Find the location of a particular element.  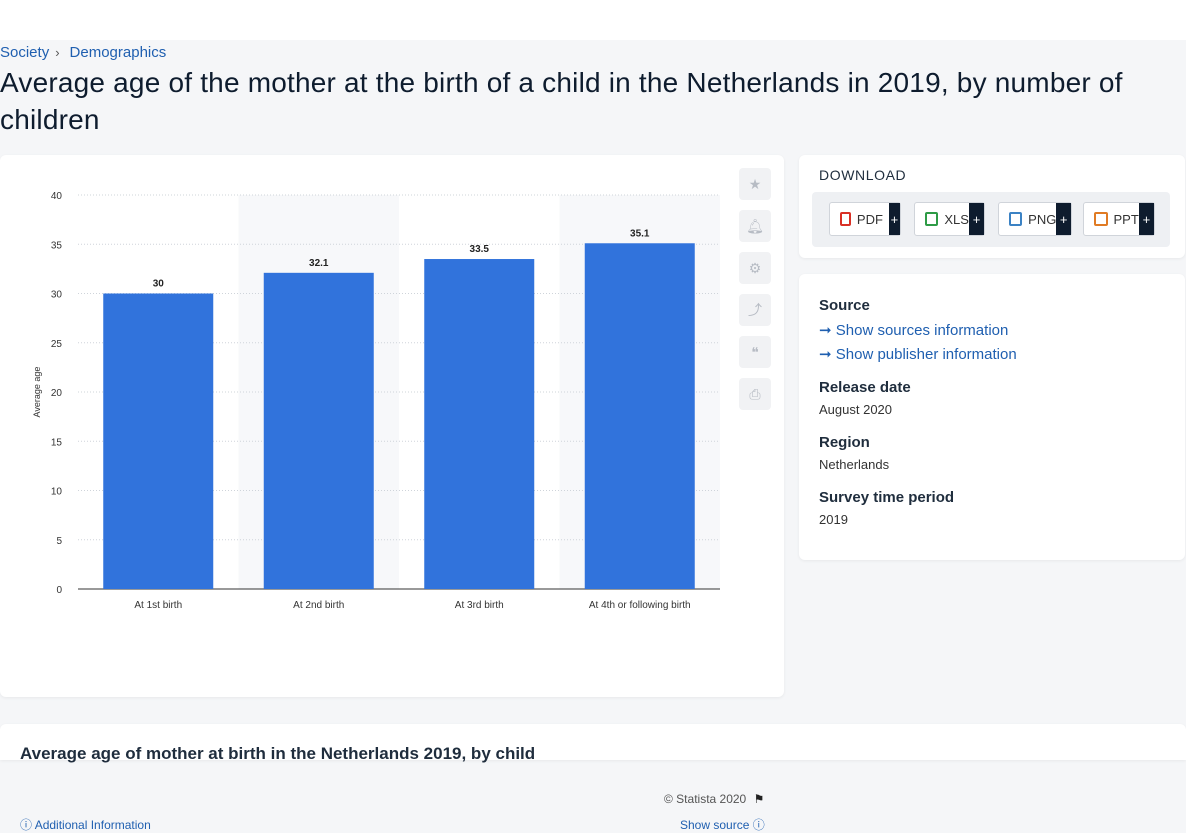

png-plus: + is located at coordinates (1063, 219).